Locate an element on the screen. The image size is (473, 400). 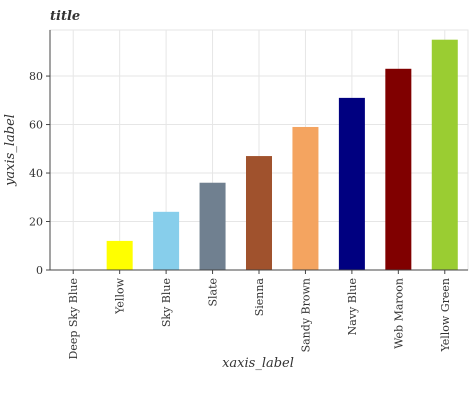
x-tick-label: Sandy Brown is located at coordinates (305, 315).